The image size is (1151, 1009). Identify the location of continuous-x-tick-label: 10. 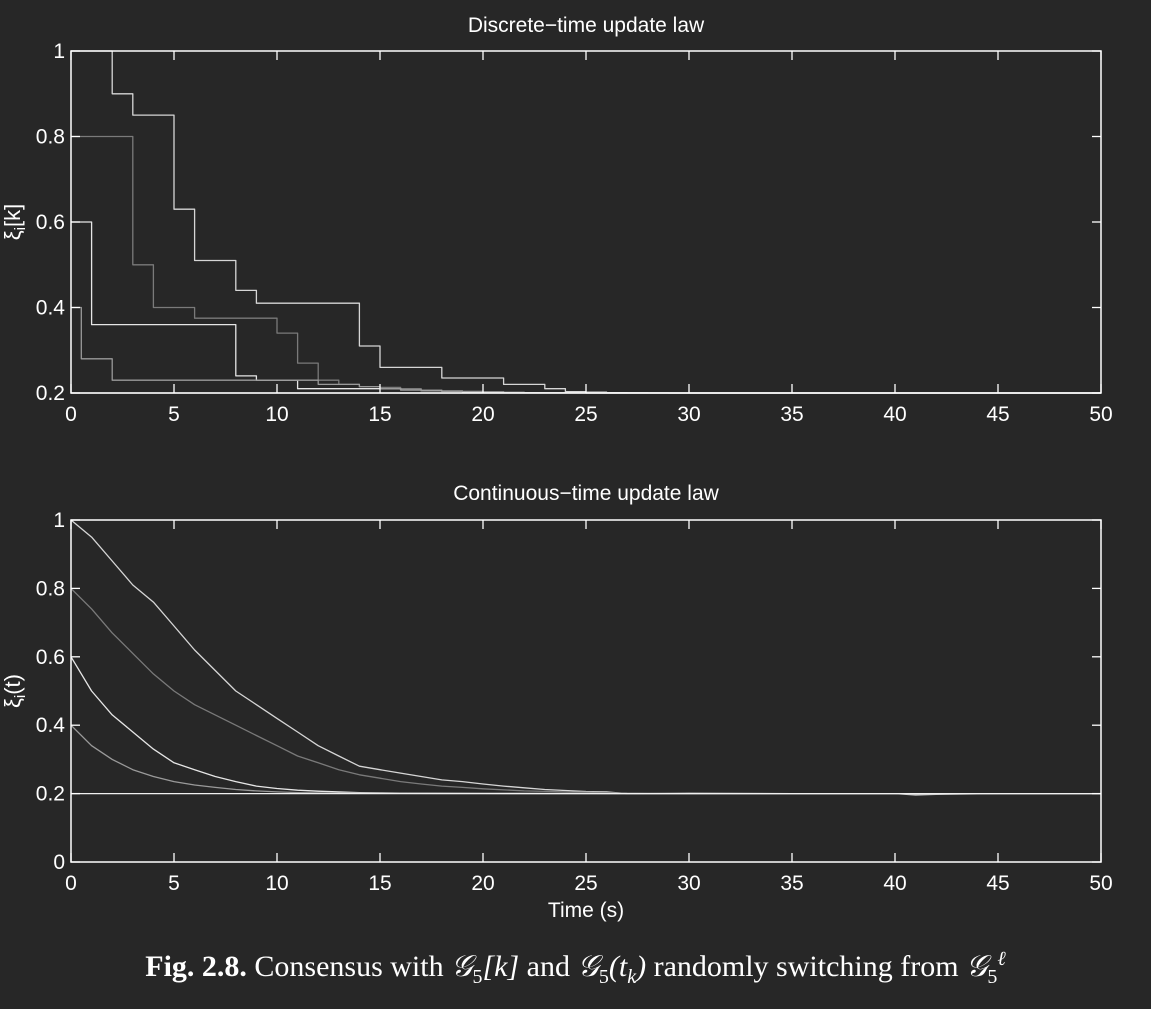
(276, 883).